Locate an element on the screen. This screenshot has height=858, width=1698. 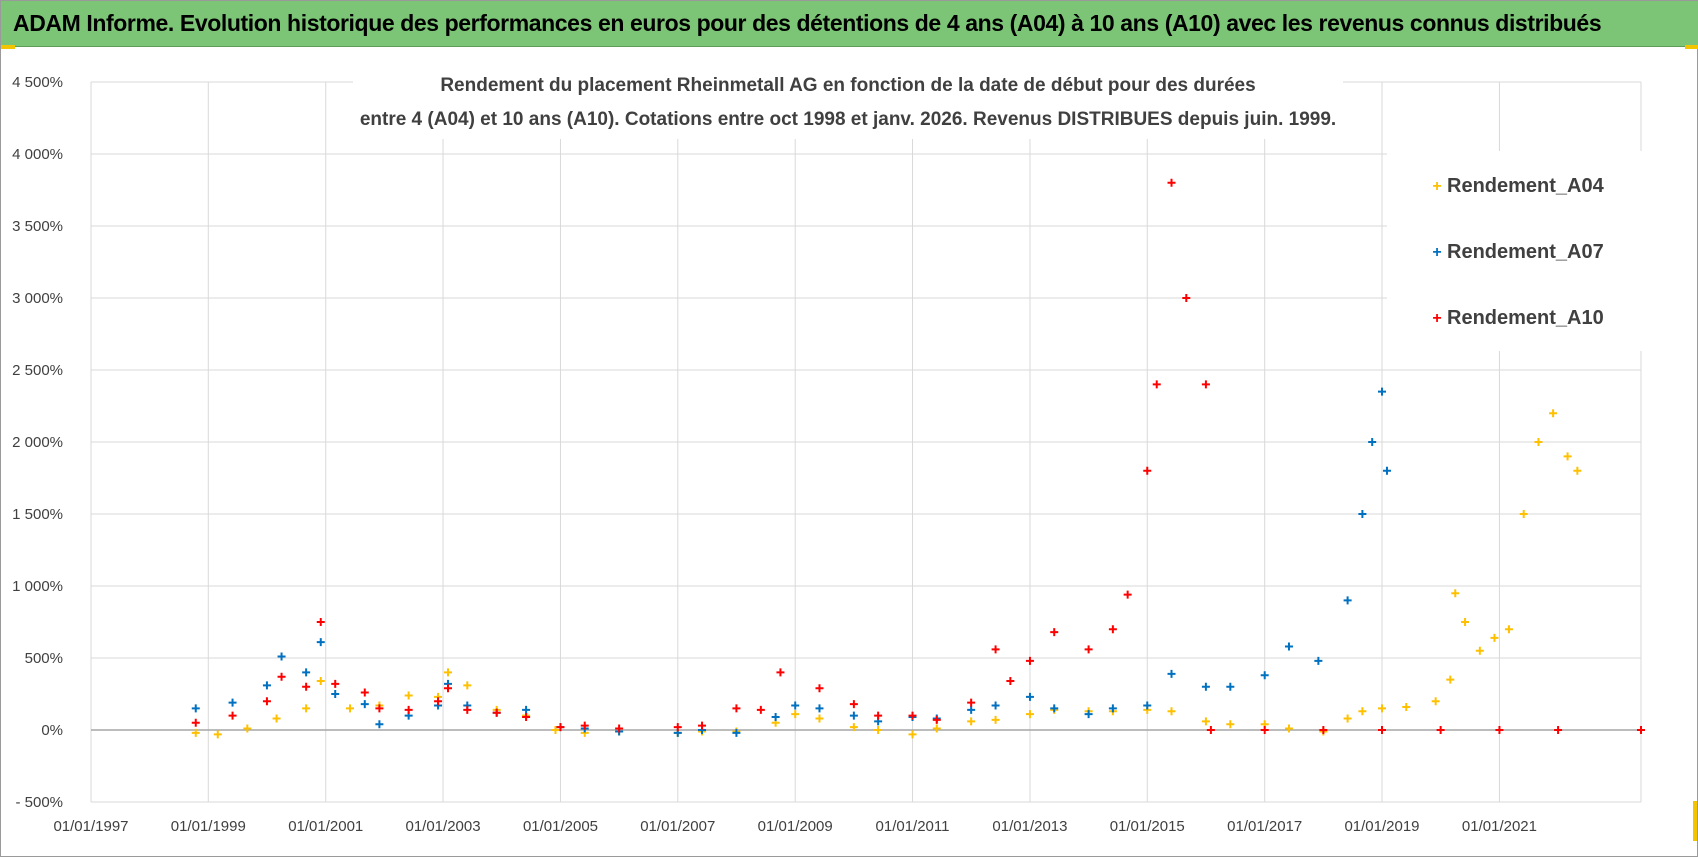
y-tick-label: 4 000% is located at coordinates (37, 154).